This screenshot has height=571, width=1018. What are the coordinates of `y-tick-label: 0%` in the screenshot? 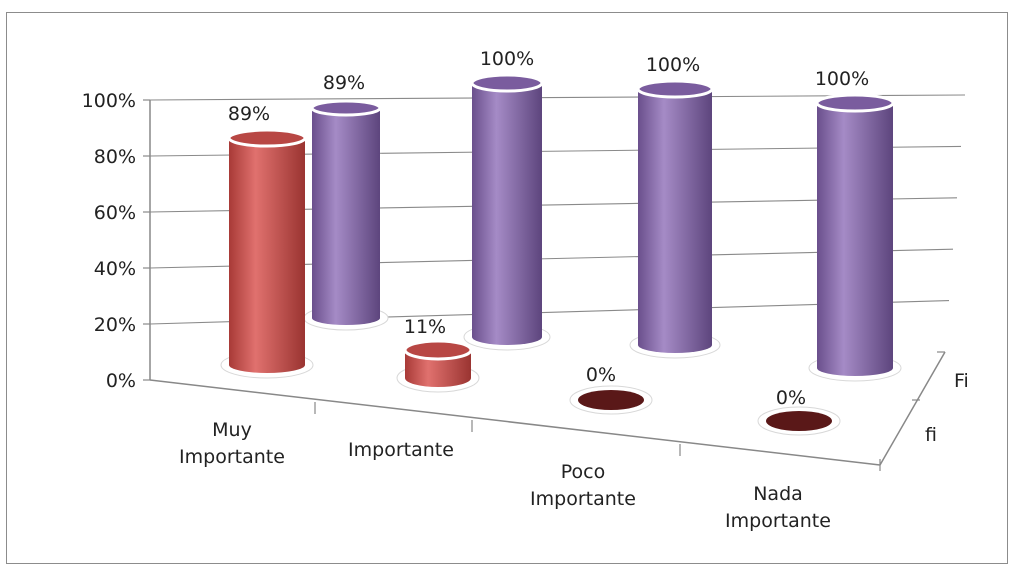 It's located at (121, 381).